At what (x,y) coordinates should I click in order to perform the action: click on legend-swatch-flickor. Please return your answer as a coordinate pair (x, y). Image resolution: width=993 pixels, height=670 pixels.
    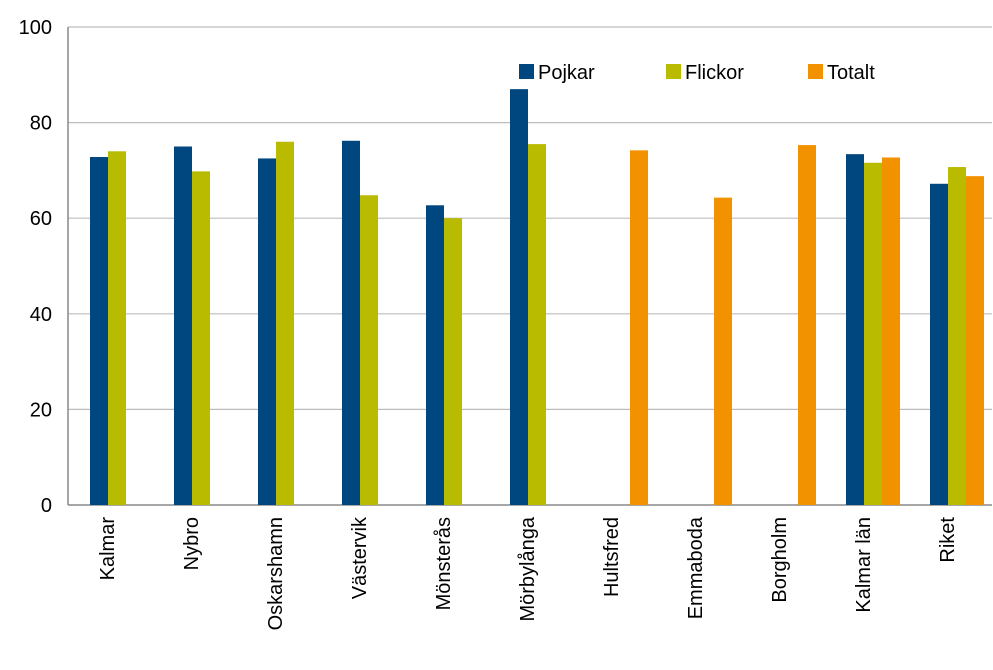
    Looking at the image, I should click on (673, 71).